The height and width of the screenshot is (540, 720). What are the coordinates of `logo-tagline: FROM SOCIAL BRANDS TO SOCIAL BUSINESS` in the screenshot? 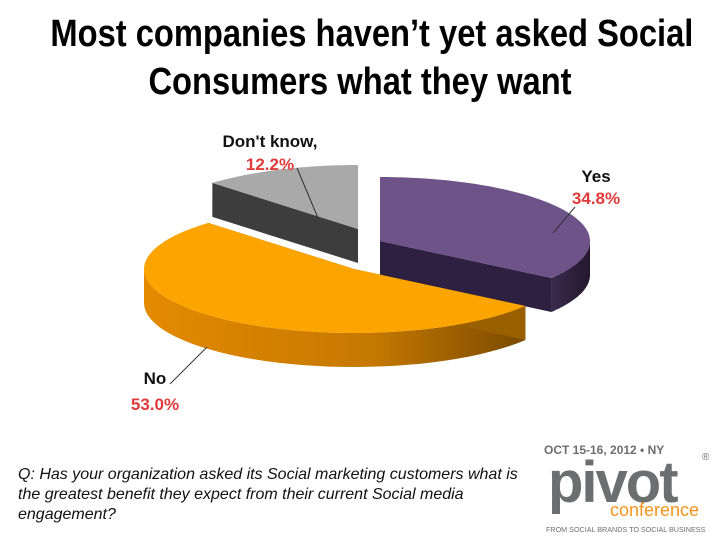 It's located at (626, 529).